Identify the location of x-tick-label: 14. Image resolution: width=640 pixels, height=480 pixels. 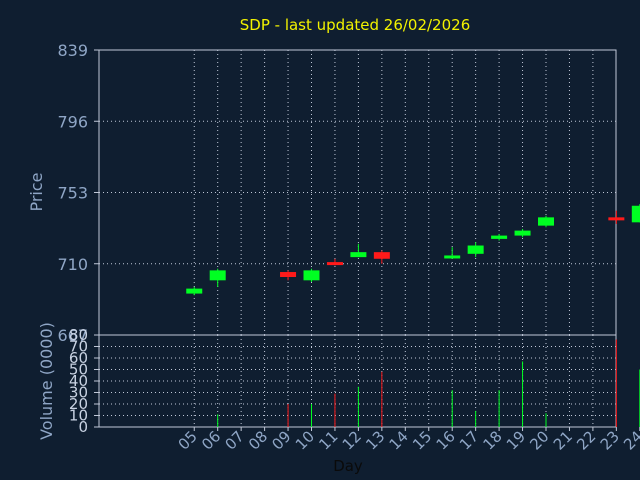
(399, 440).